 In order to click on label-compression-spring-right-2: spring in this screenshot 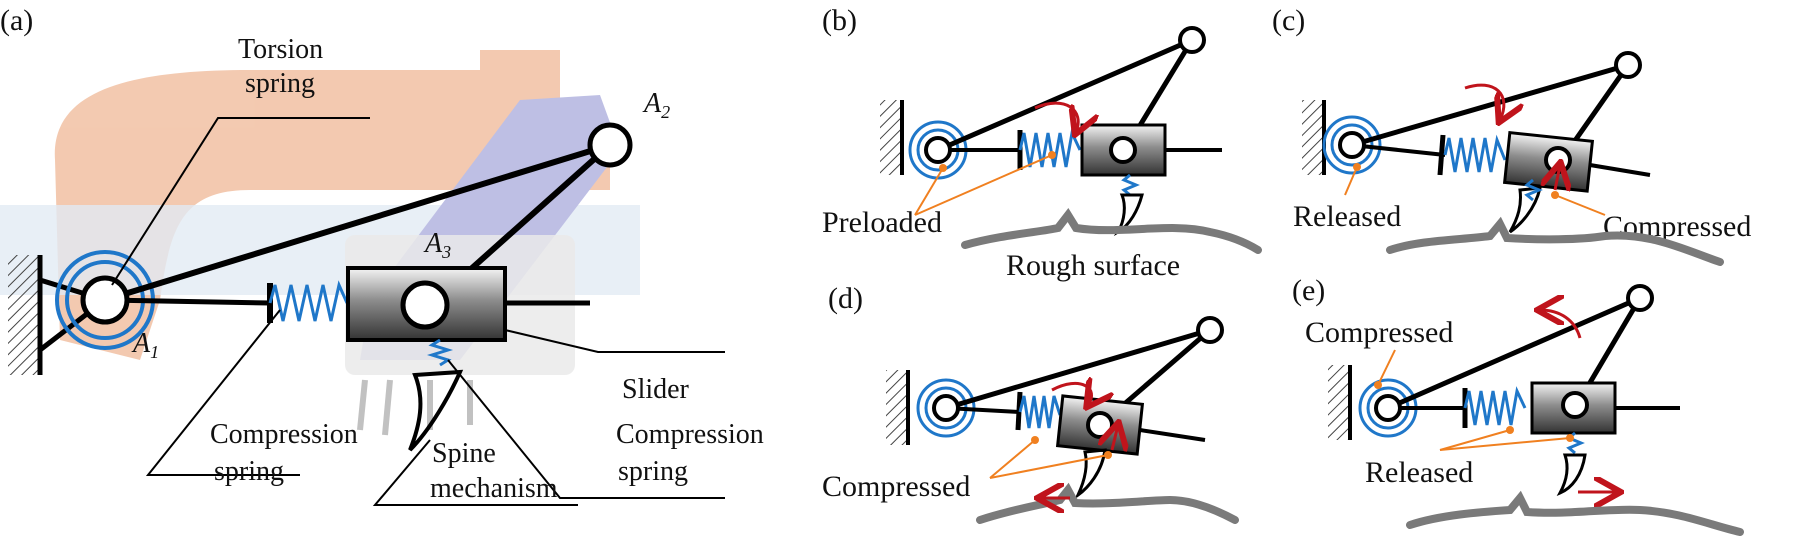, I will do `click(653, 471)`.